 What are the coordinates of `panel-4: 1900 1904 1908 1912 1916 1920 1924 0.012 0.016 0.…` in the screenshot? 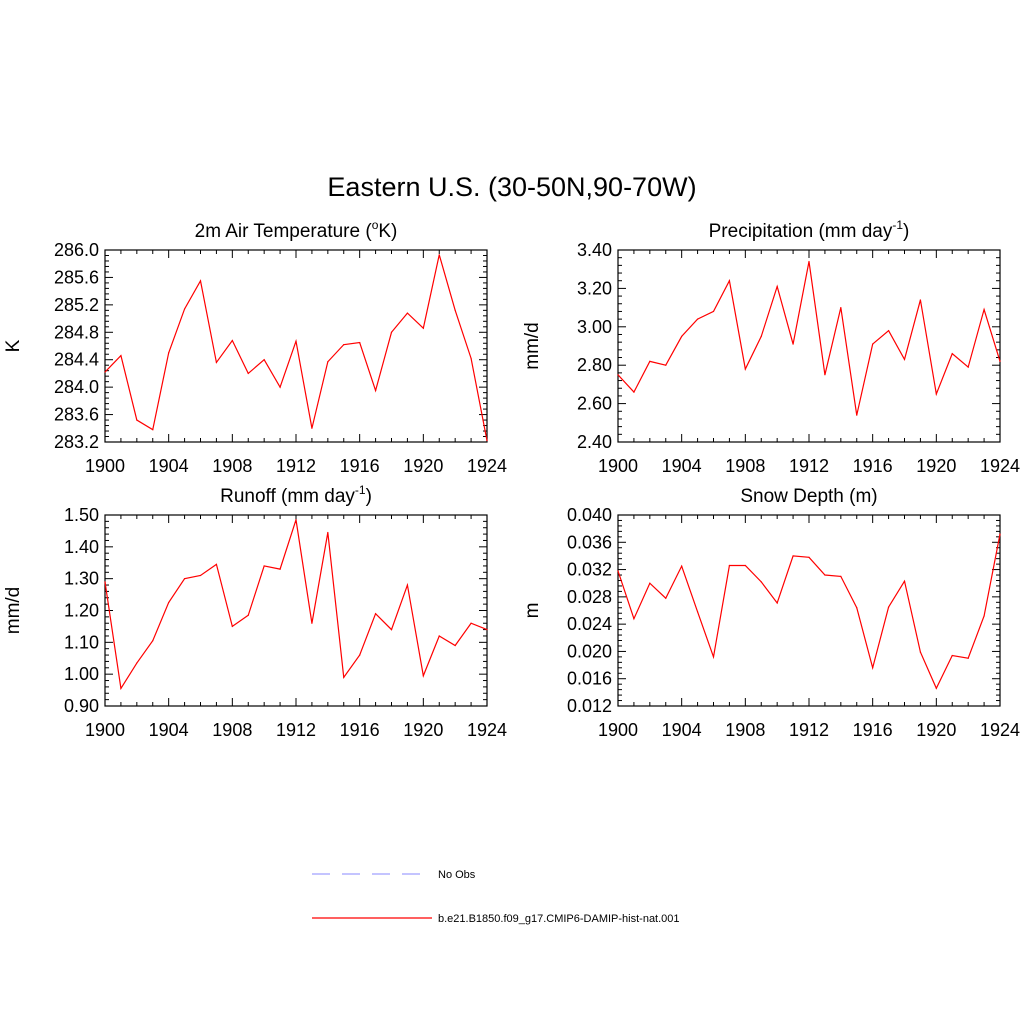 It's located at (771, 613).